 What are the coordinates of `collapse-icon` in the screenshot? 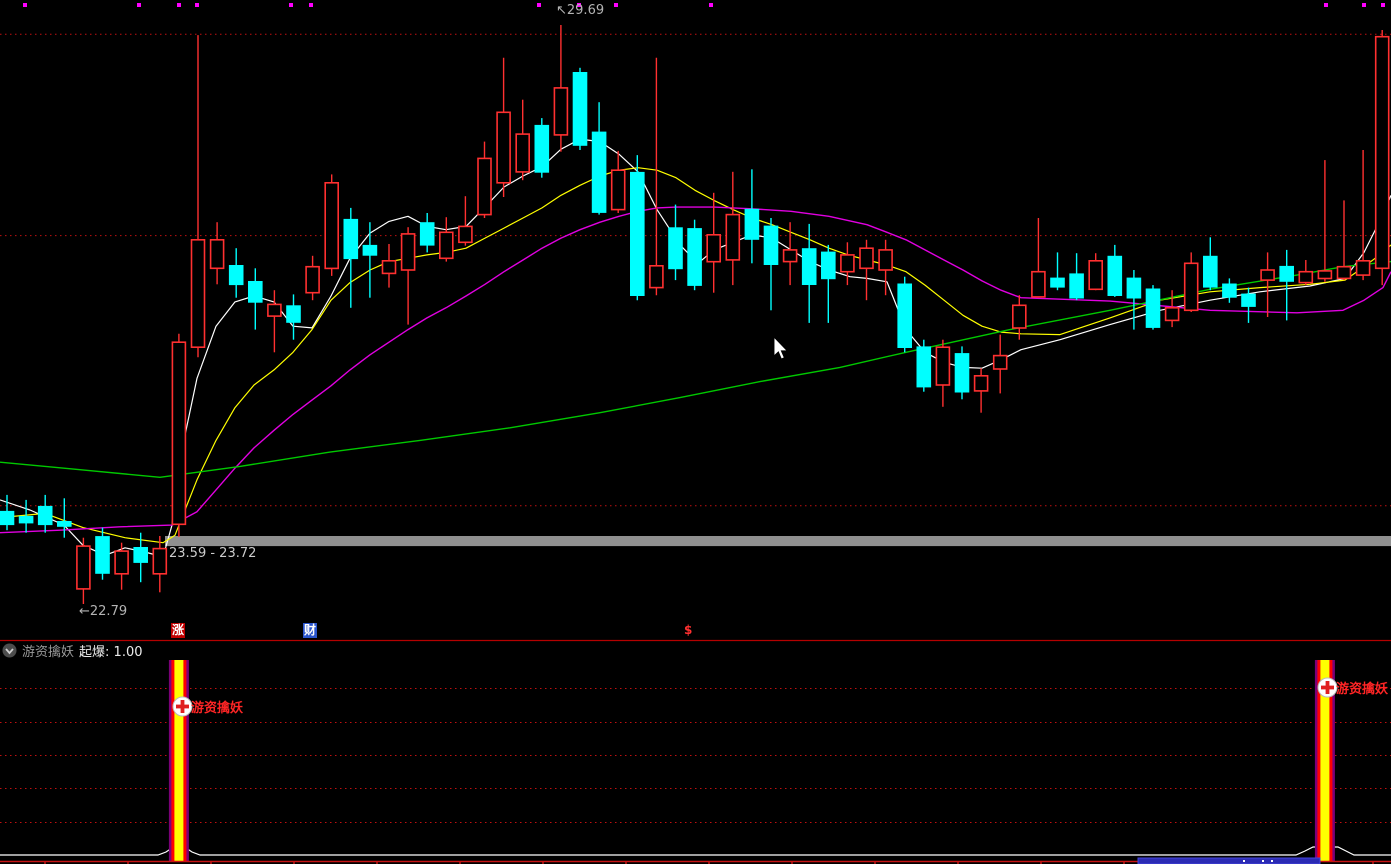 It's located at (9, 650).